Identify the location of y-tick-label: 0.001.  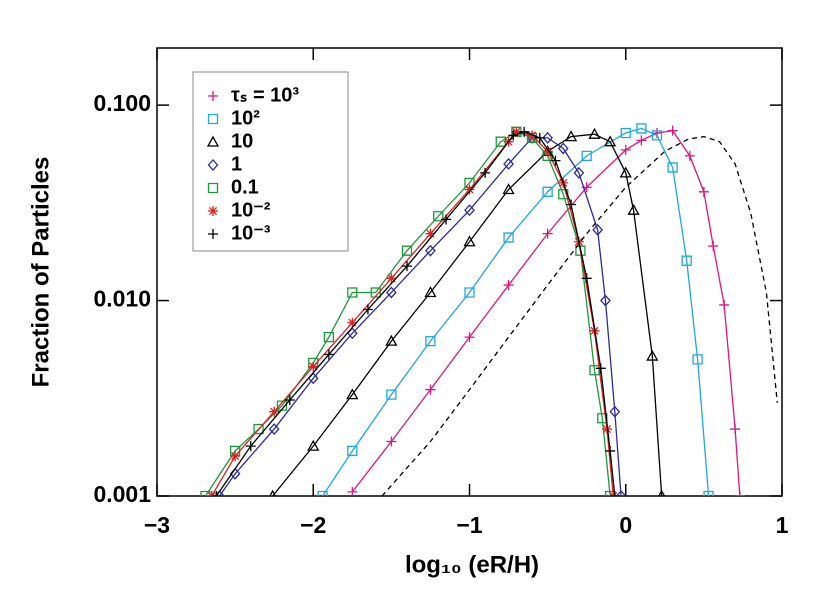
(122, 494).